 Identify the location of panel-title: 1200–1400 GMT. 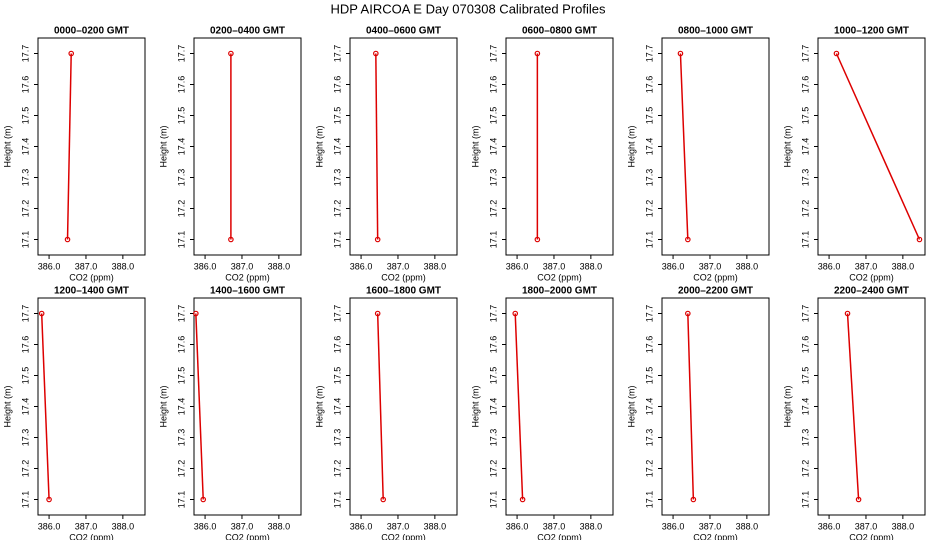
(91, 291).